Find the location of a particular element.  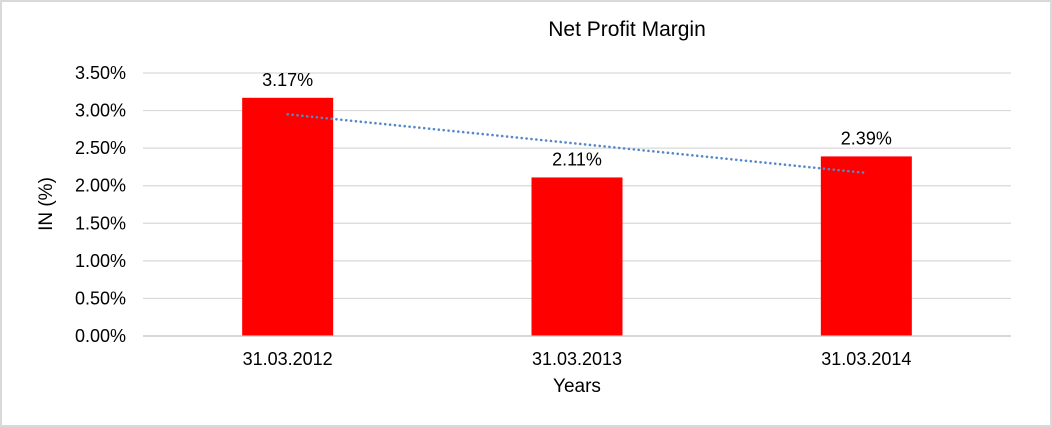

y-axis-tick-label: 0.00% is located at coordinates (100, 336).